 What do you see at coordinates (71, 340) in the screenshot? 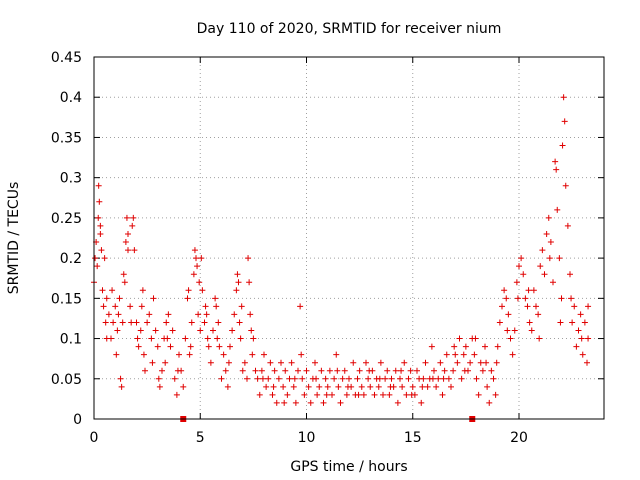
I see `y-tick-label: 0.1` at bounding box center [71, 340].